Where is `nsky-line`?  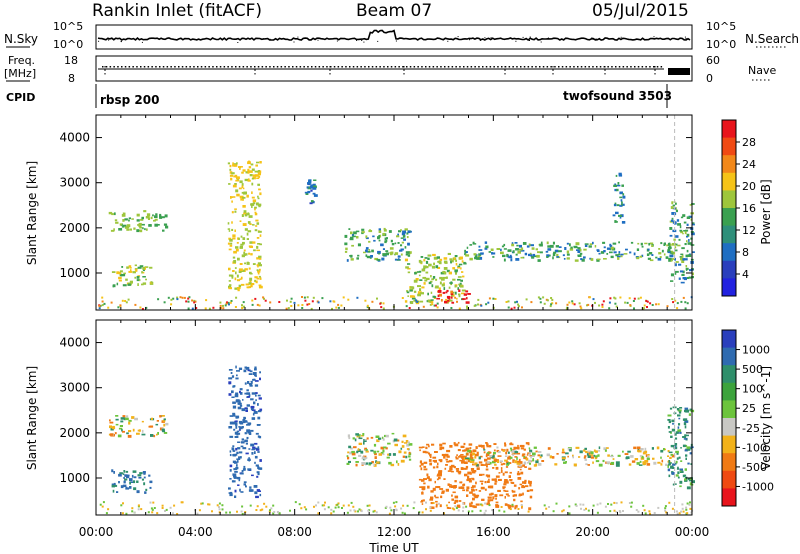
nsky-line is located at coordinates (394, 35).